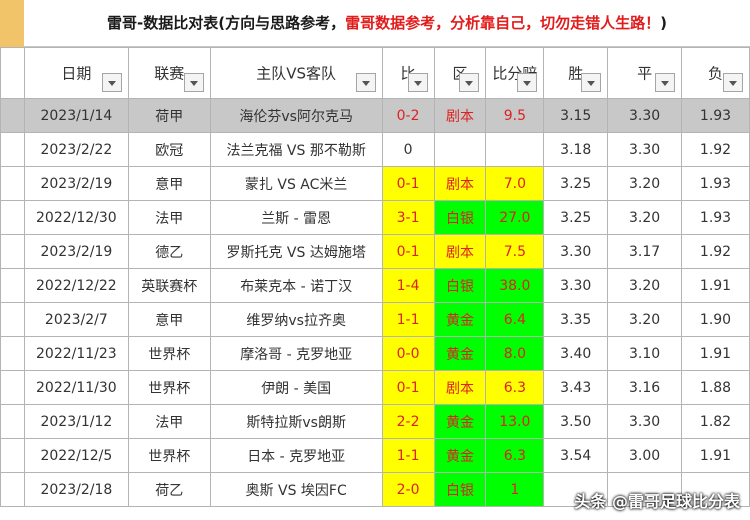  Describe the element at coordinates (515, 73) in the screenshot. I see `header-score-odds: 比分赔` at that location.